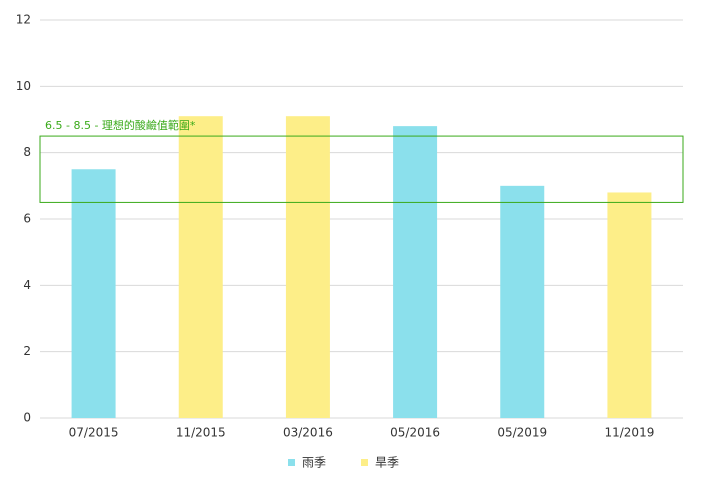 The height and width of the screenshot is (498, 702). Describe the element at coordinates (308, 433) in the screenshot. I see `x-tick-label: 03/2016` at that location.